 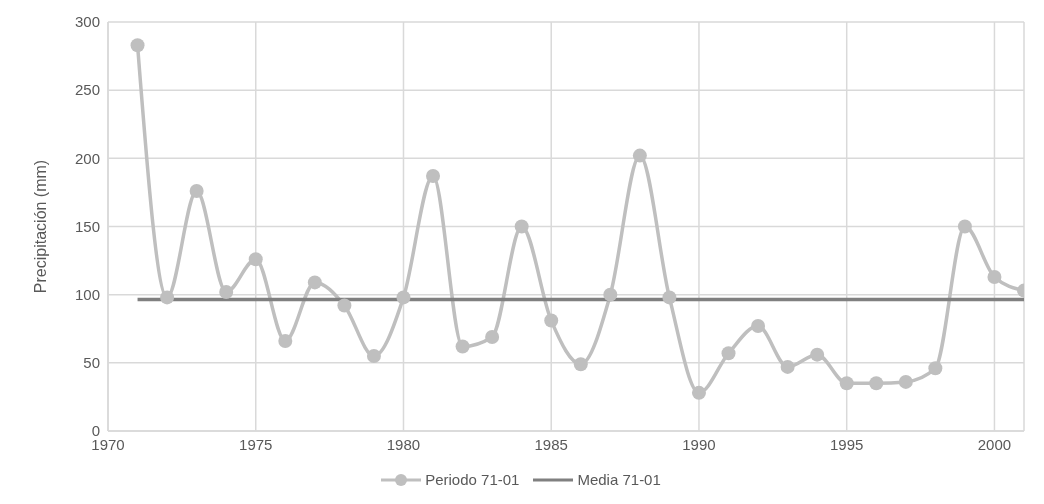 What do you see at coordinates (847, 444) in the screenshot?
I see `x-tick-label: 1995` at bounding box center [847, 444].